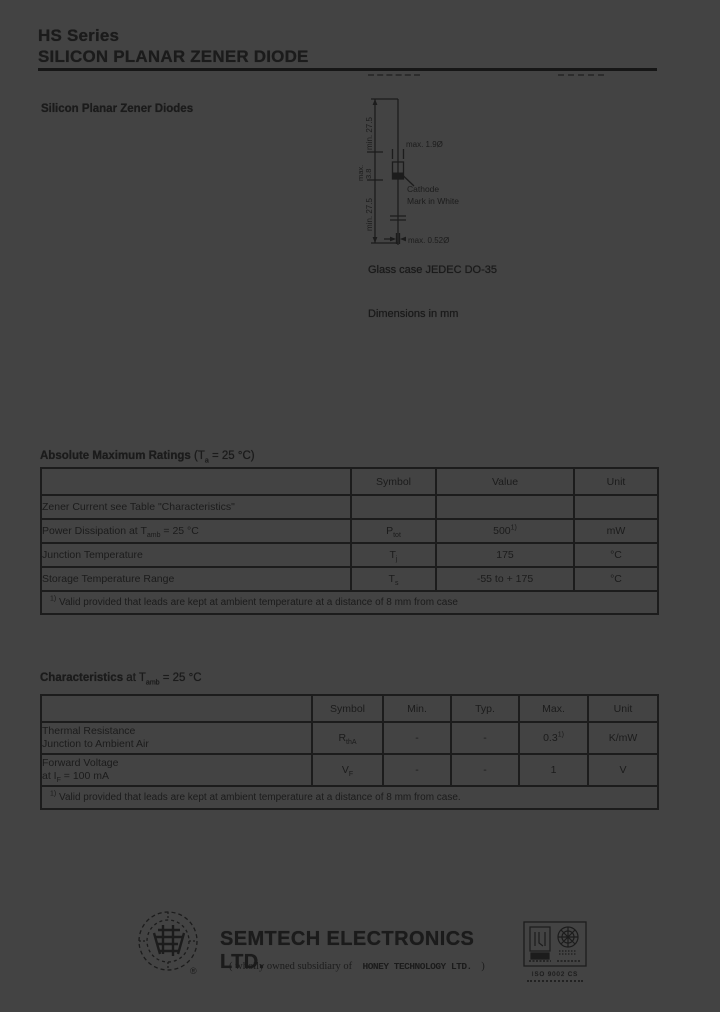 This screenshot has height=1012, width=720. What do you see at coordinates (413, 314) in the screenshot?
I see `dimensions-note: Dimensions in mm` at bounding box center [413, 314].